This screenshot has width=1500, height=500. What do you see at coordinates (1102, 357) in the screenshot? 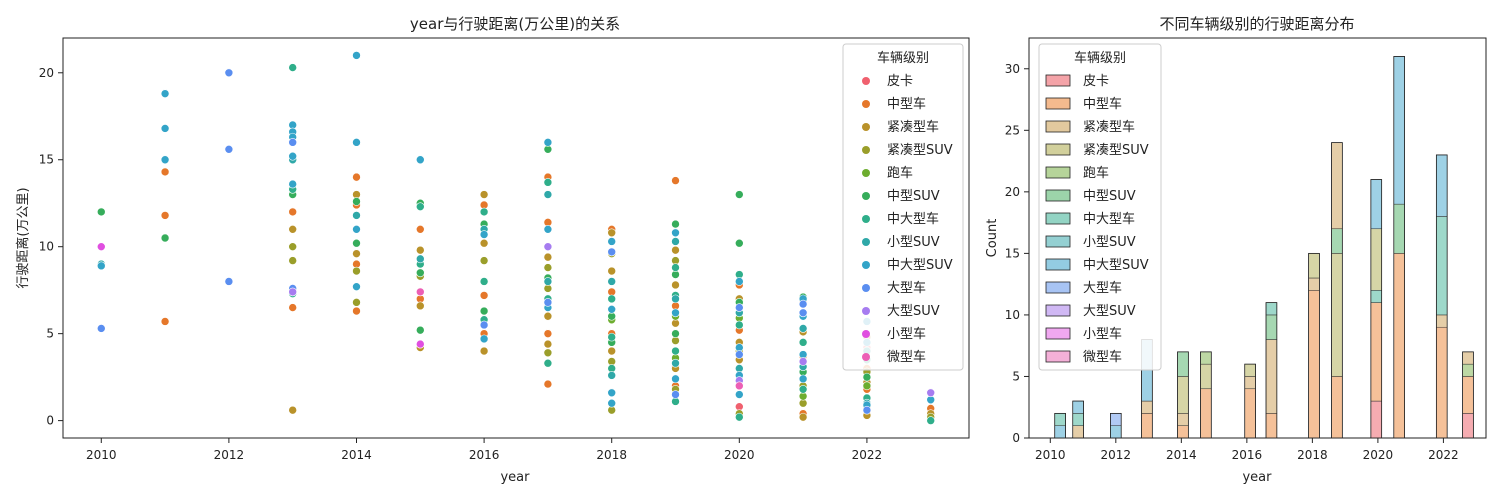
I see `legend-label: 微型车` at bounding box center [1102, 357].